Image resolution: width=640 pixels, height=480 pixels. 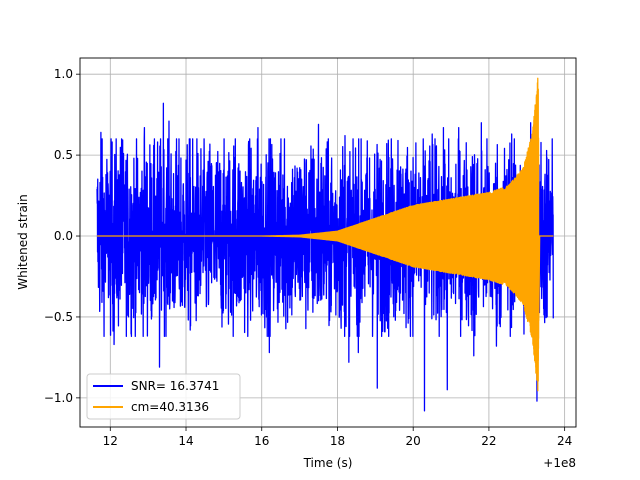 What do you see at coordinates (488, 441) in the screenshot?
I see `x-tick-label: 22` at bounding box center [488, 441].